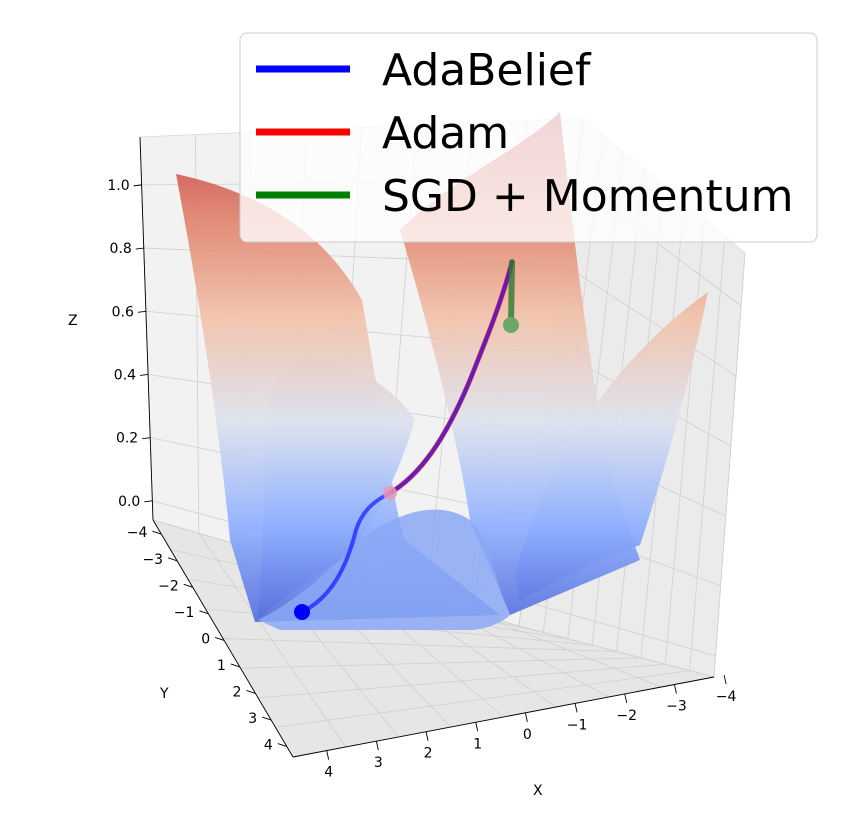 This screenshot has width=850, height=829. Describe the element at coordinates (726, 697) in the screenshot. I see `x-tick-label: −4` at that location.